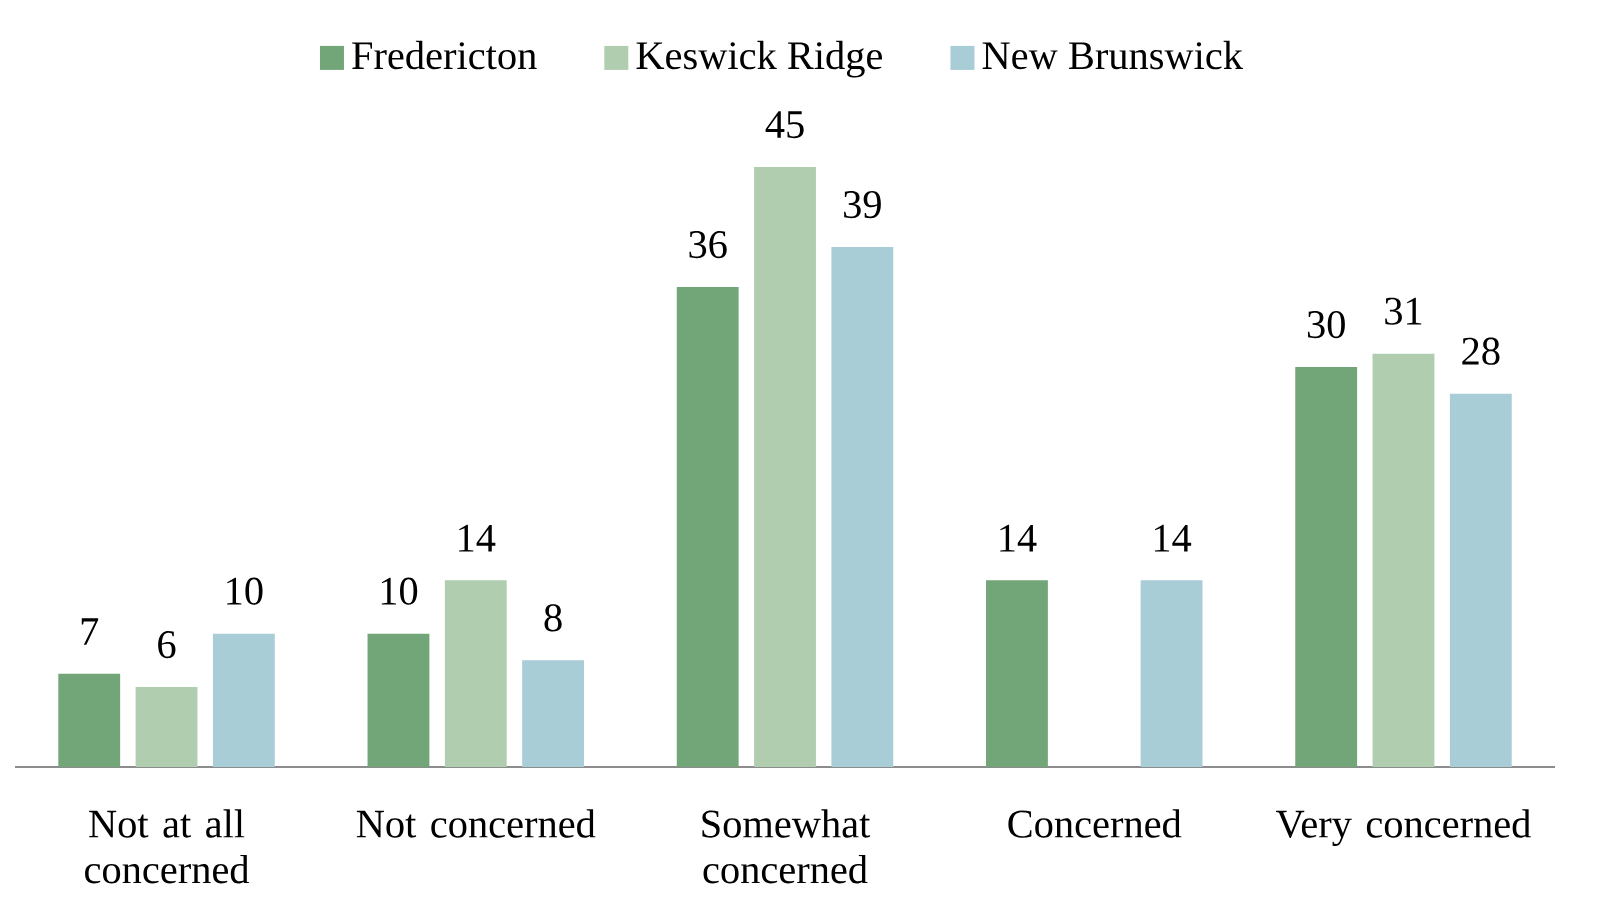 The image size is (1600, 907). What do you see at coordinates (786, 846) in the screenshot?
I see `x-tick-label: Somewhat concerned` at bounding box center [786, 846].